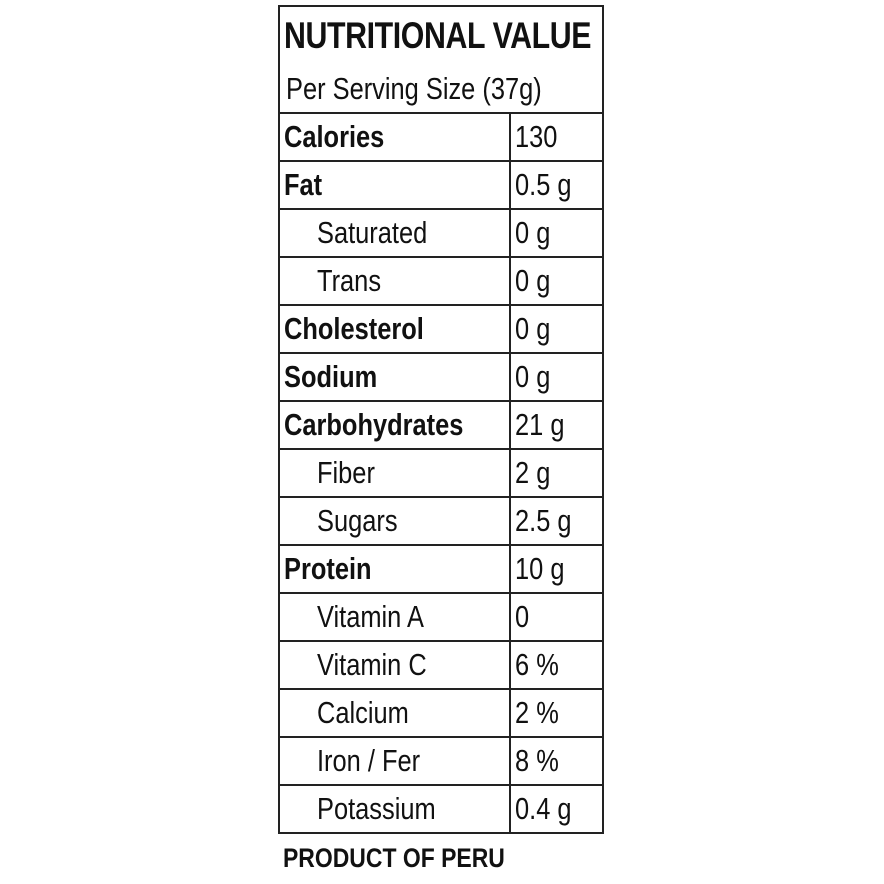 The height and width of the screenshot is (884, 884). I want to click on nutrient-value: 2.5 g, so click(543, 520).